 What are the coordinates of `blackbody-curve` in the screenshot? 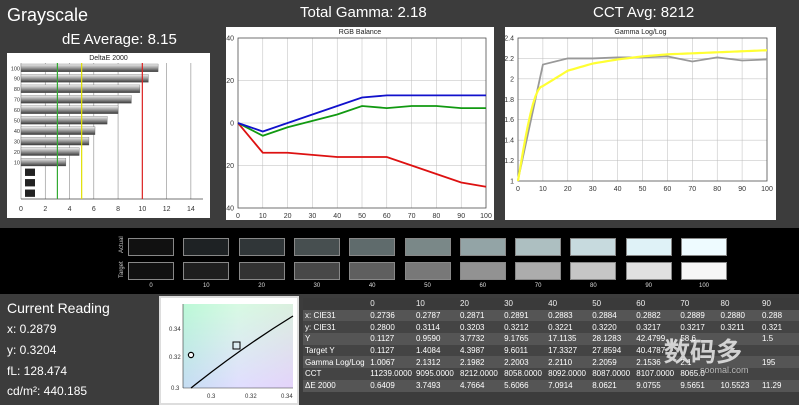 It's located at (242, 352).